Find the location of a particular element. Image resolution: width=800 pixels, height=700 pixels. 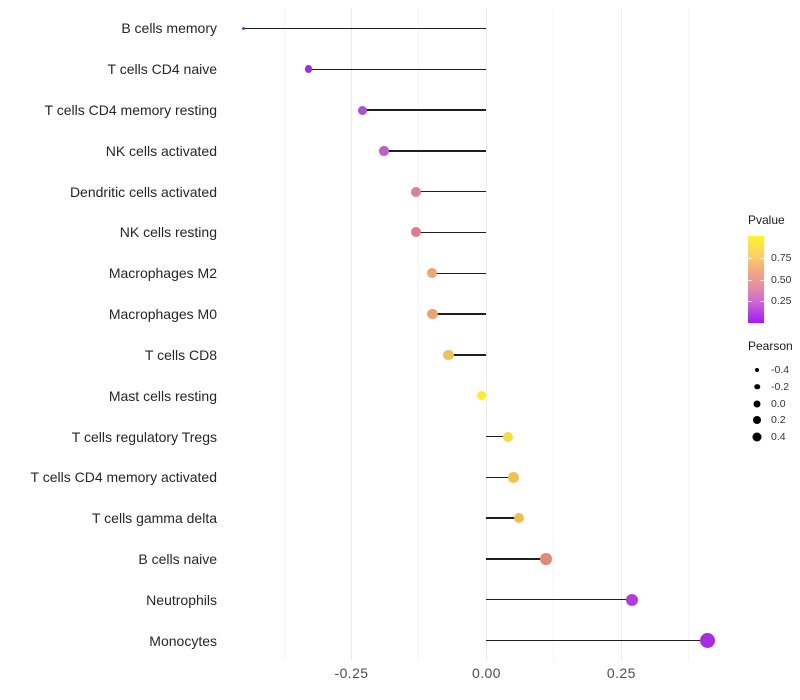

y-axis-label: NK cells resting is located at coordinates (168, 232).